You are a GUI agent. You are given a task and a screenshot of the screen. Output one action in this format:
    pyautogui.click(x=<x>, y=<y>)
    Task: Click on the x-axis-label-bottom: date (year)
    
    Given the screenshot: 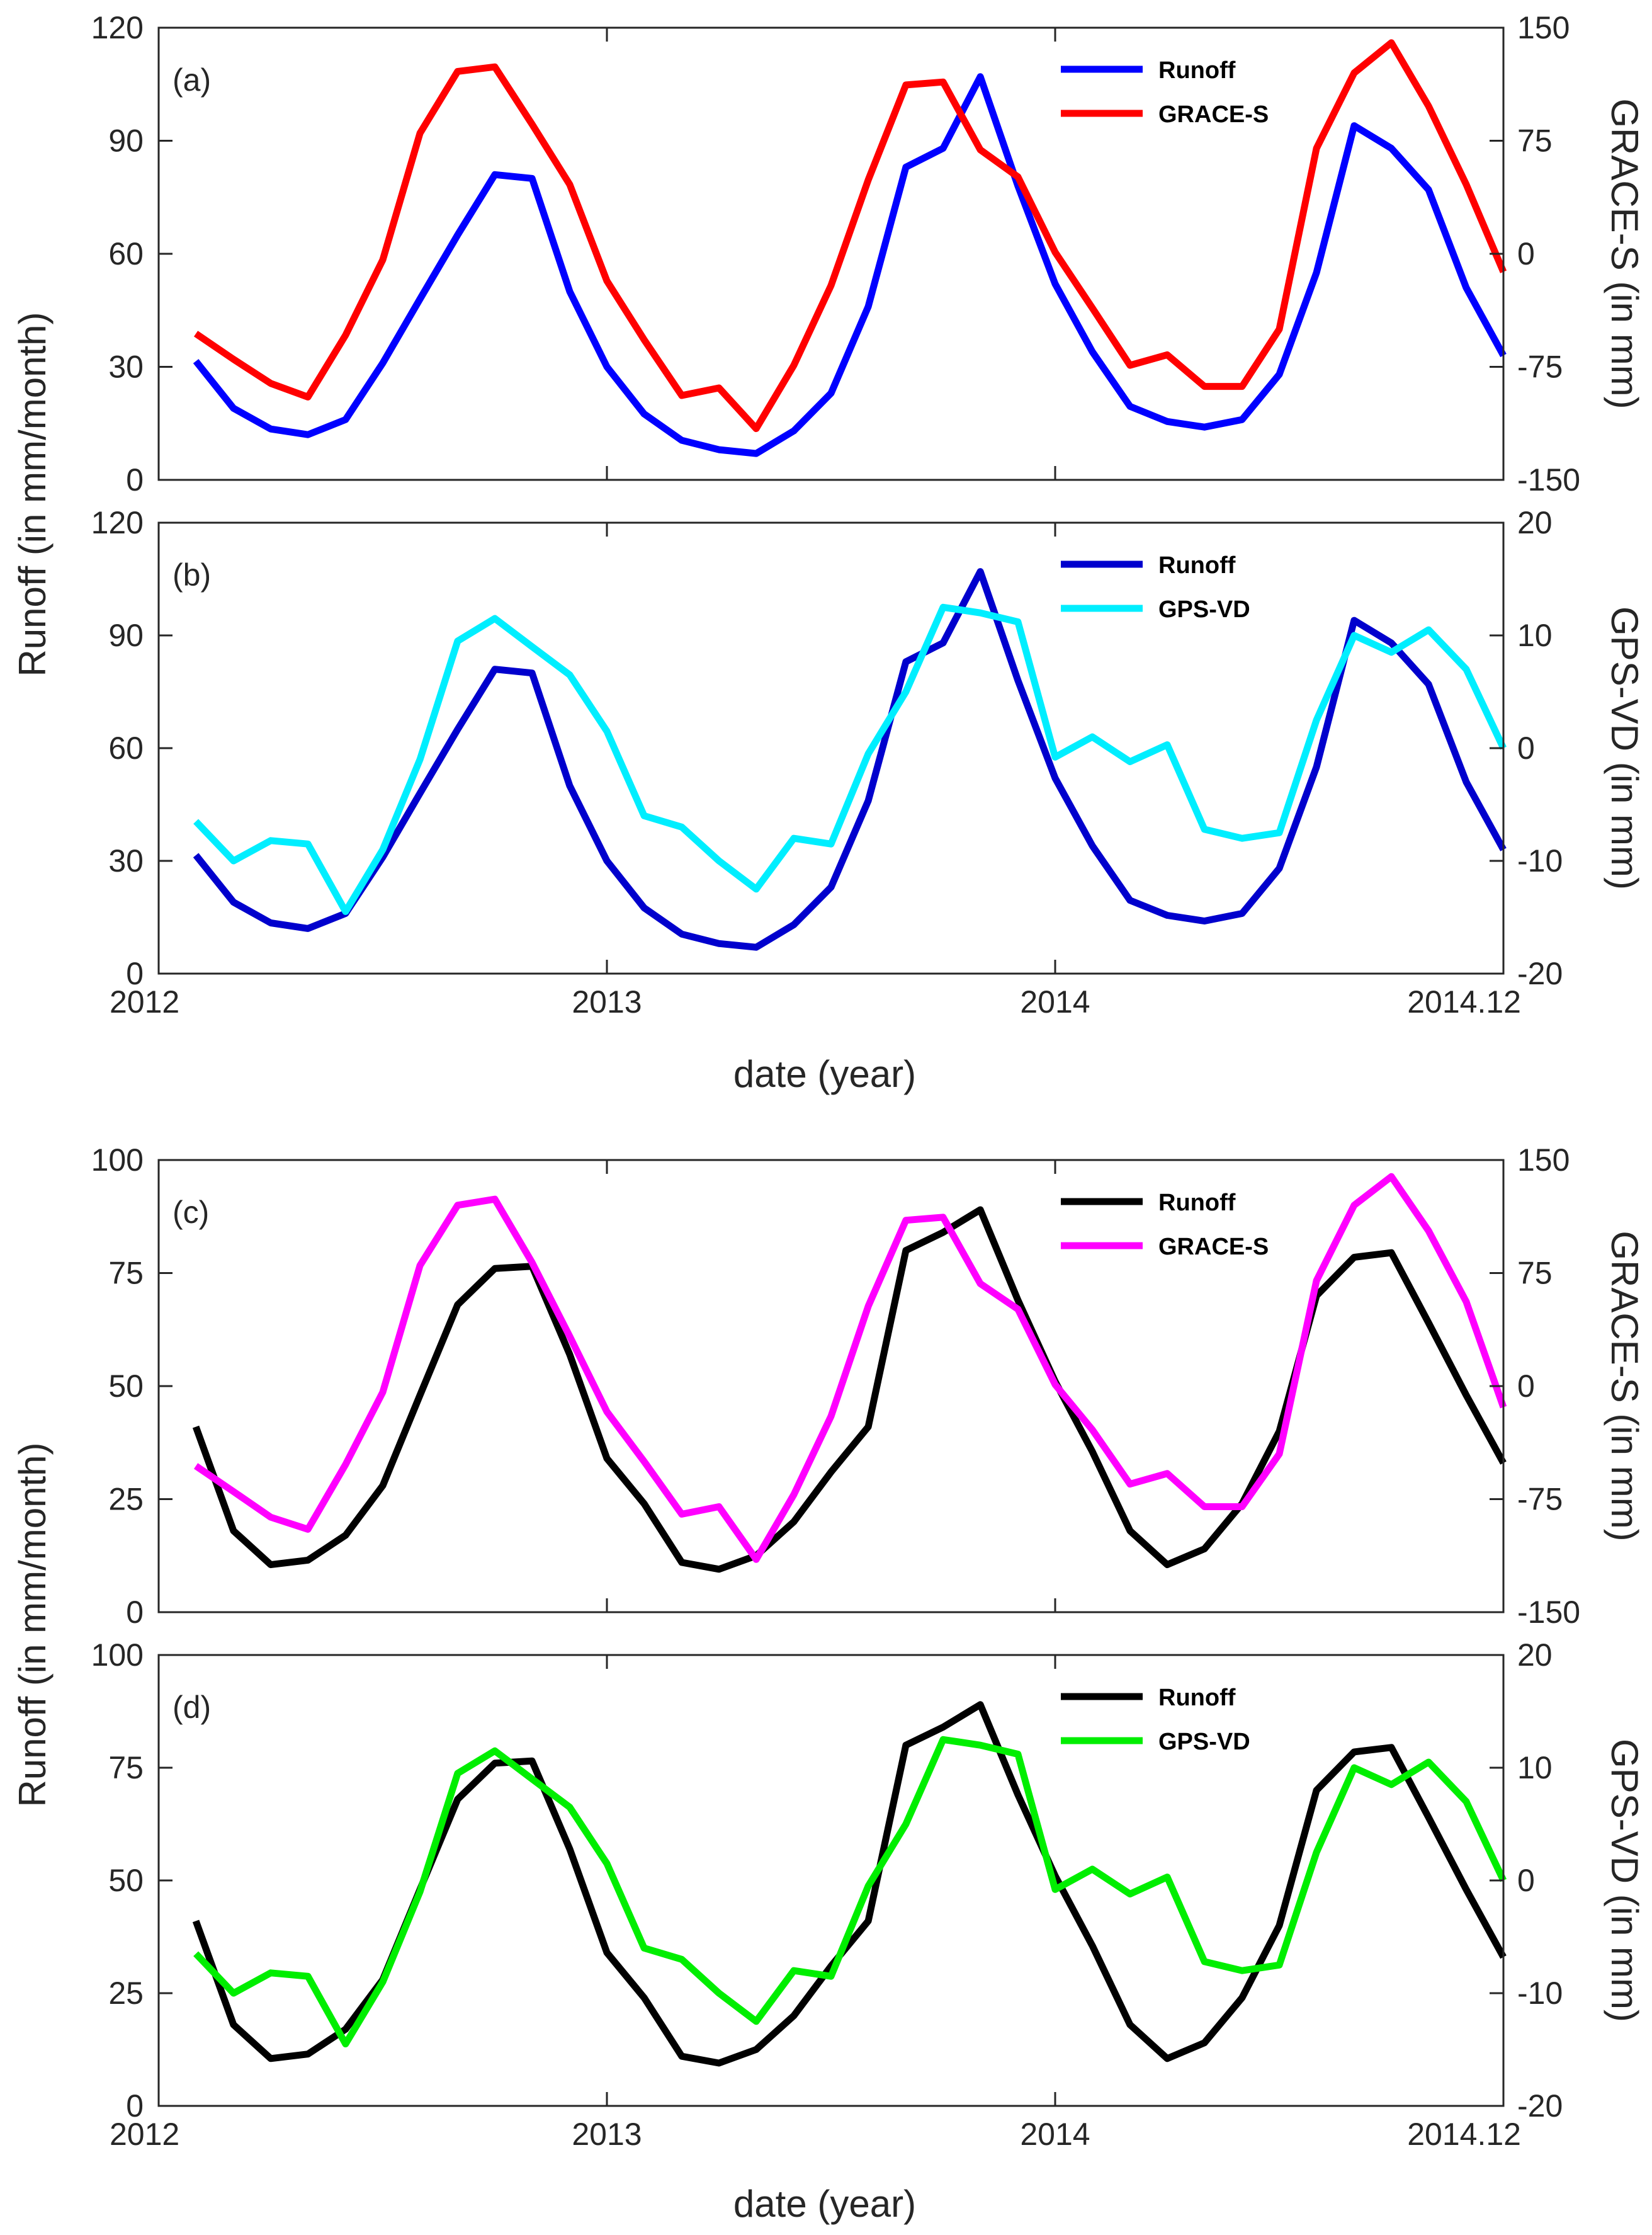 What is the action you would take?
    pyautogui.click(x=824, y=2204)
    